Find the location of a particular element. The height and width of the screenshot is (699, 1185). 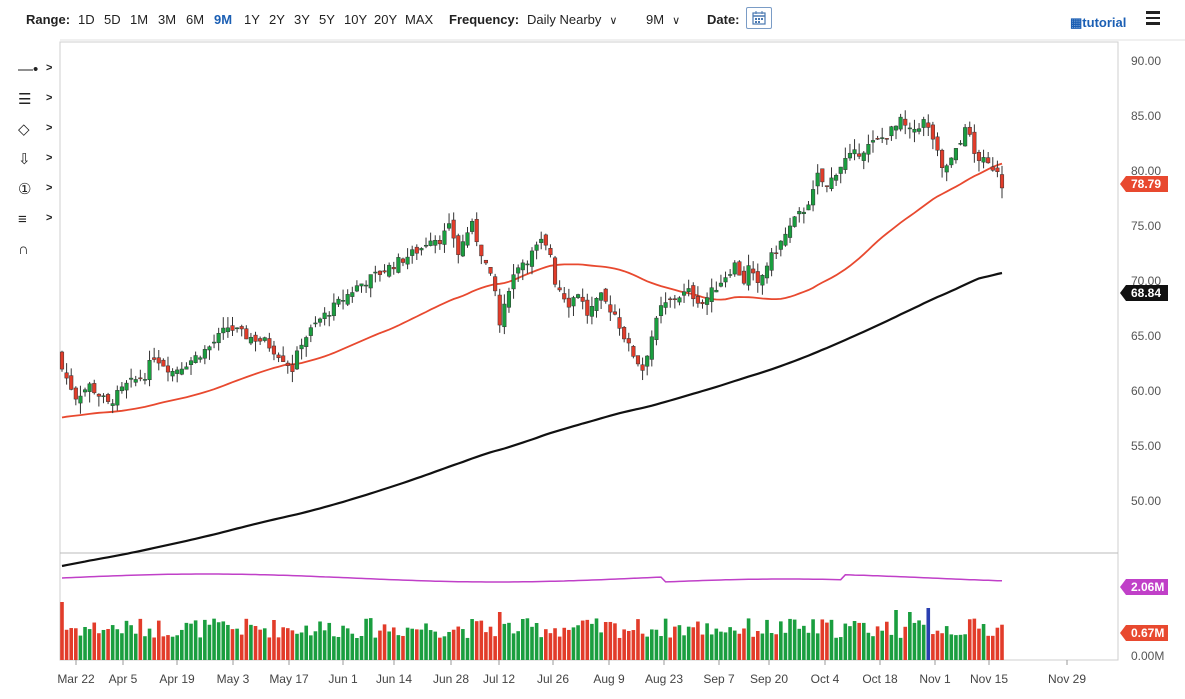

date-picker-button is located at coordinates (759, 18).